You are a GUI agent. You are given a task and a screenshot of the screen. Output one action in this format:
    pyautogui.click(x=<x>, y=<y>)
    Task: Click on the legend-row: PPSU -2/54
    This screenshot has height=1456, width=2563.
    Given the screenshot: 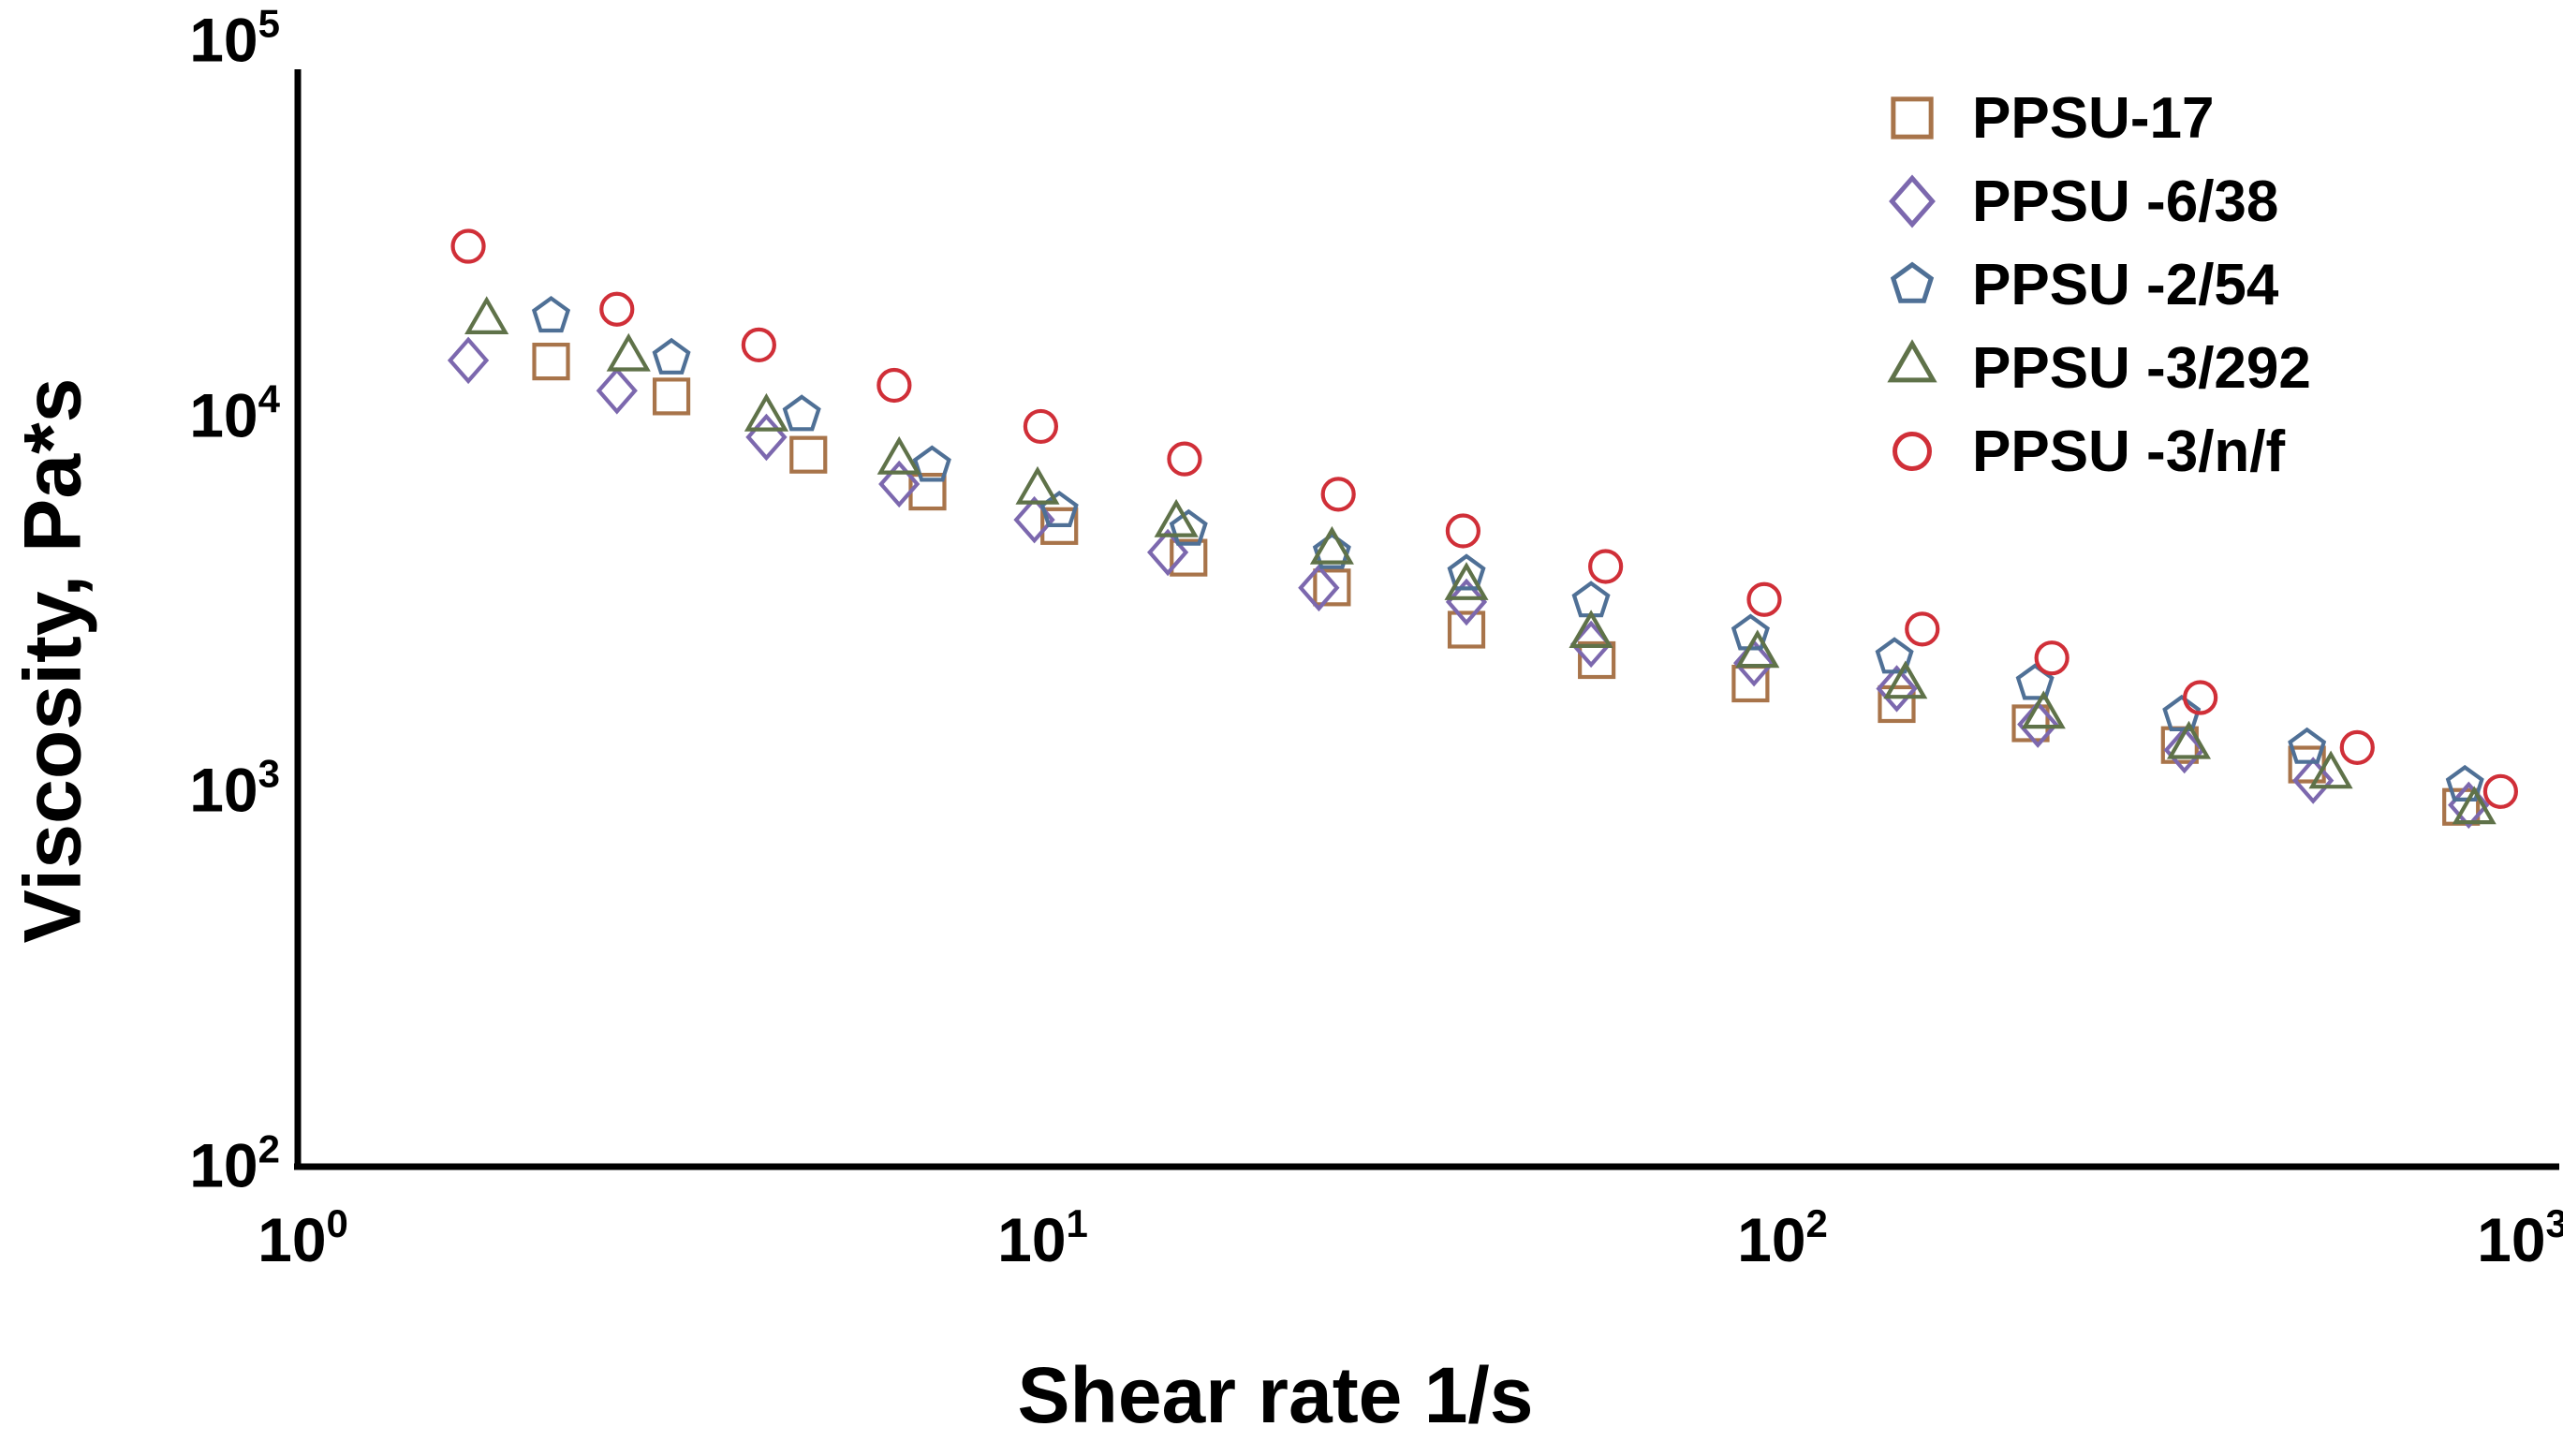 What is the action you would take?
    pyautogui.click(x=2077, y=285)
    